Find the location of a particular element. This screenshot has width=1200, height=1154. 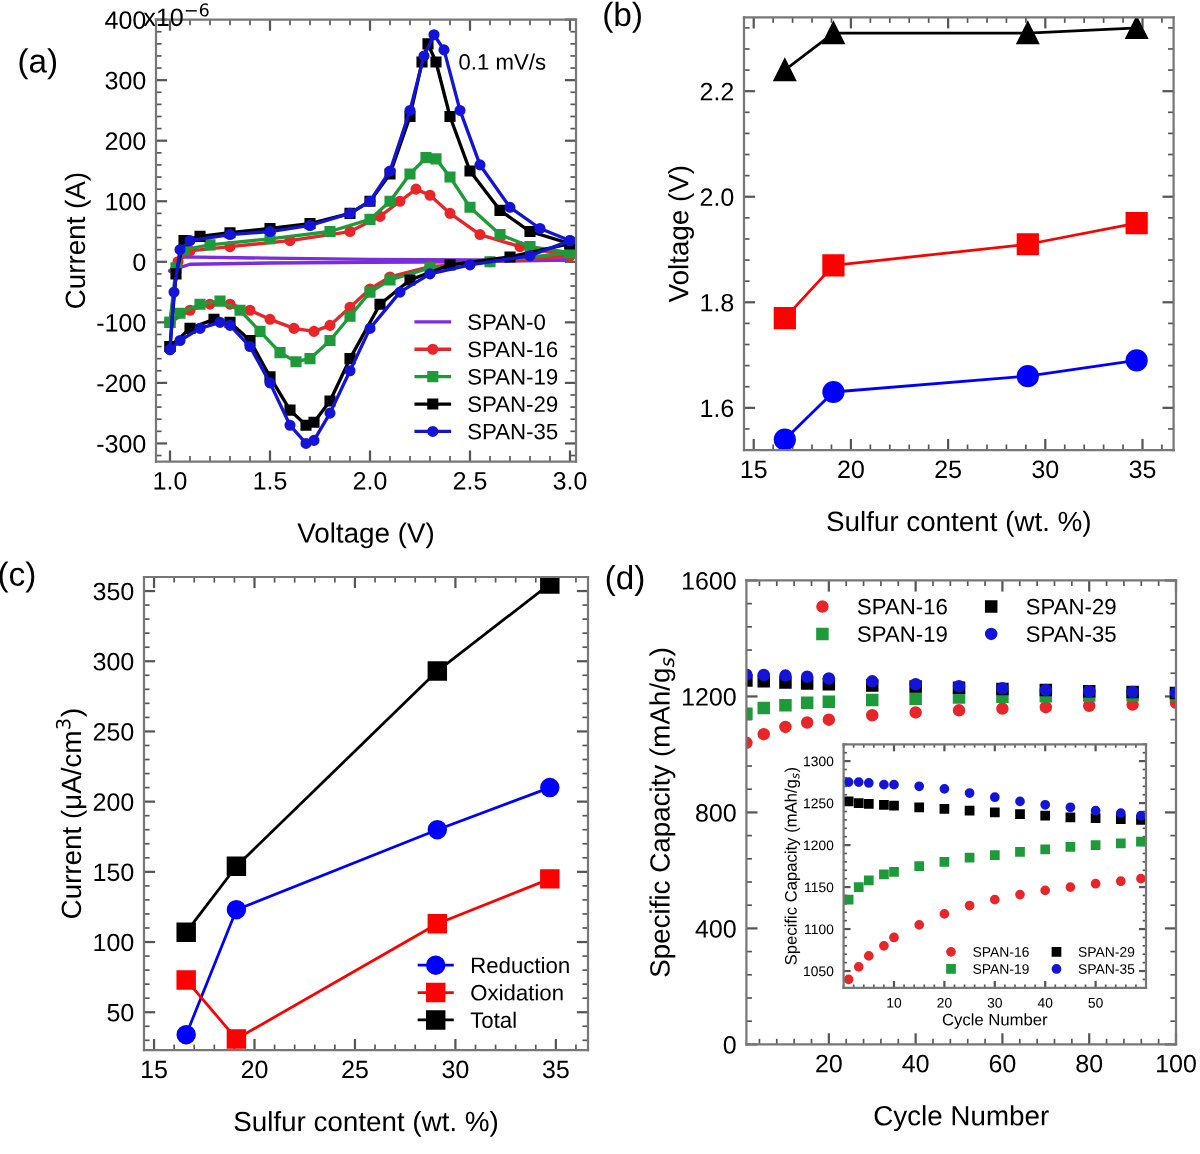

legend-label: Oxidation is located at coordinates (517, 992).